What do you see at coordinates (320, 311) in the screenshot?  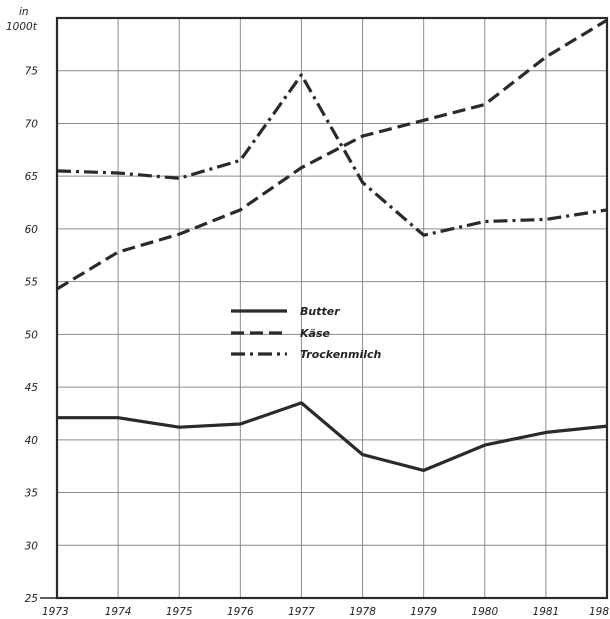 I see `legend-label: Butter` at bounding box center [320, 311].